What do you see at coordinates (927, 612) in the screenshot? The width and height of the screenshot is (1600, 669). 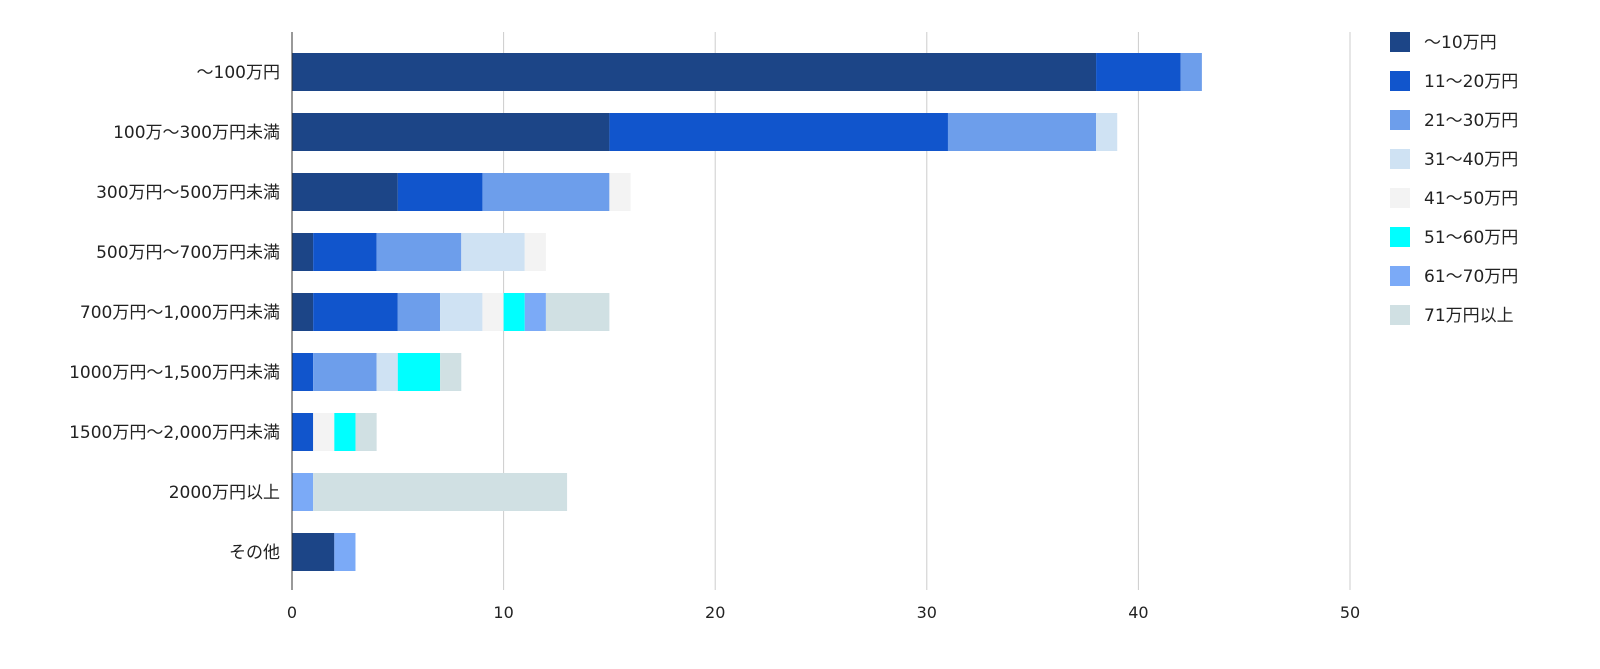 I see `x-tick-label: 30` at bounding box center [927, 612].